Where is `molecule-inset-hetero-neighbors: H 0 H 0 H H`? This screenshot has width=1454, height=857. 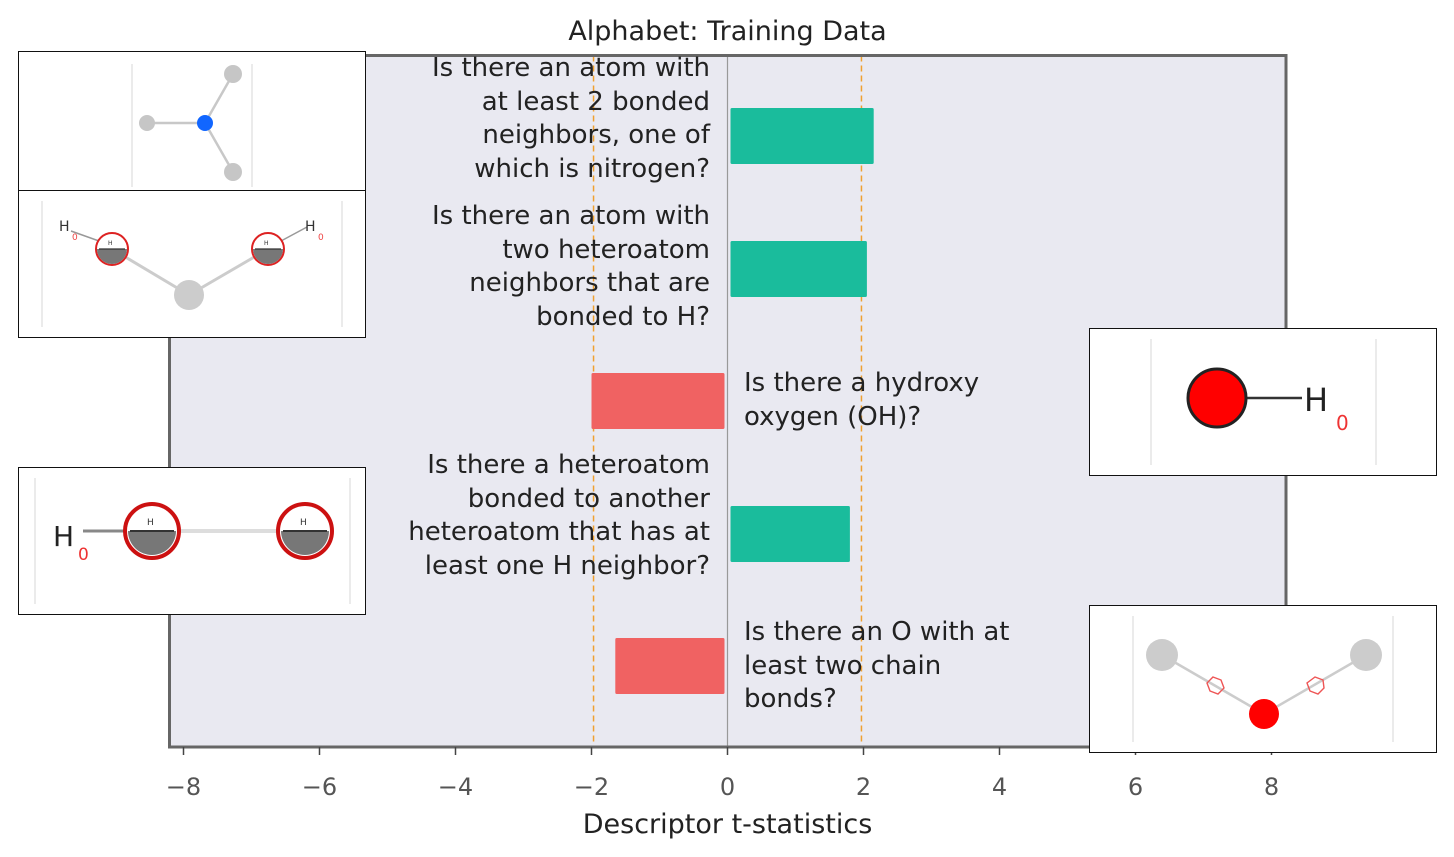
molecule-inset-hetero-neighbors: H 0 H 0 H H is located at coordinates (192, 264).